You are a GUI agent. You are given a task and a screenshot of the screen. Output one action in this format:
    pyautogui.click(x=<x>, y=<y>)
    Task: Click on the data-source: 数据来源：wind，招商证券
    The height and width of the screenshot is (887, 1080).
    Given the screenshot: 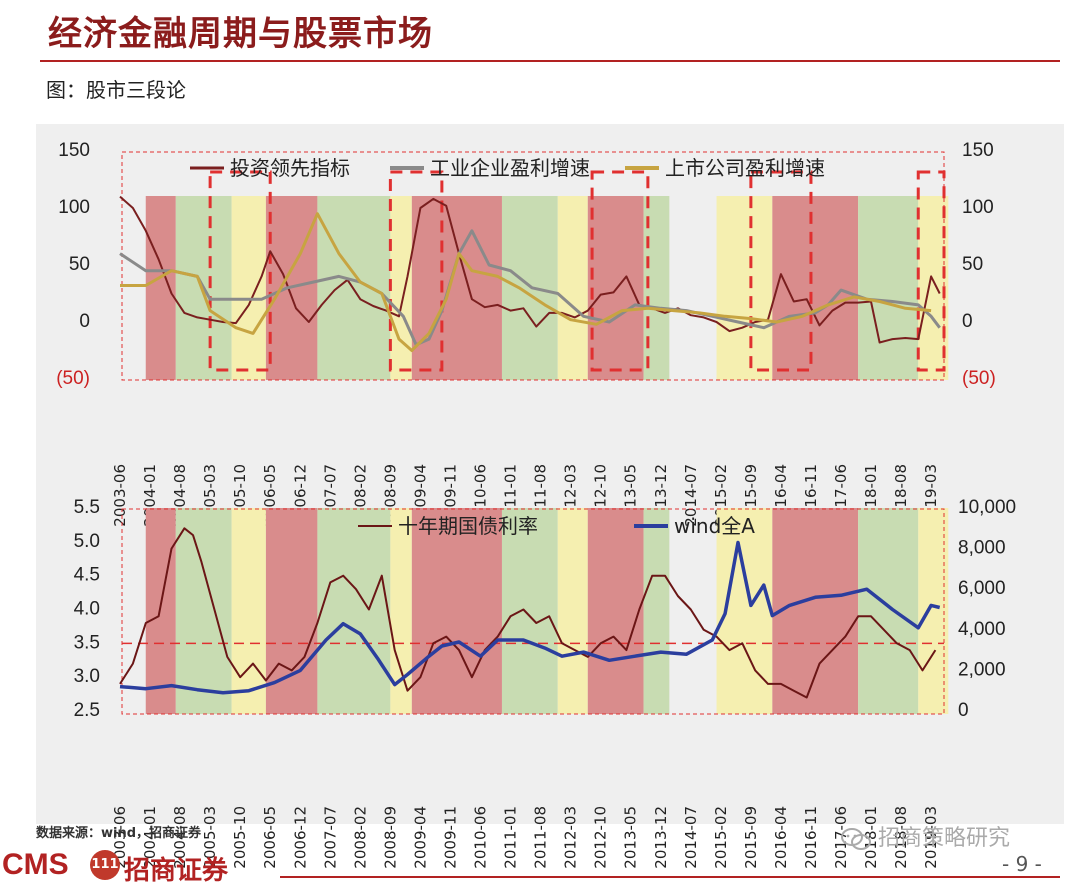 What is the action you would take?
    pyautogui.click(x=119, y=833)
    